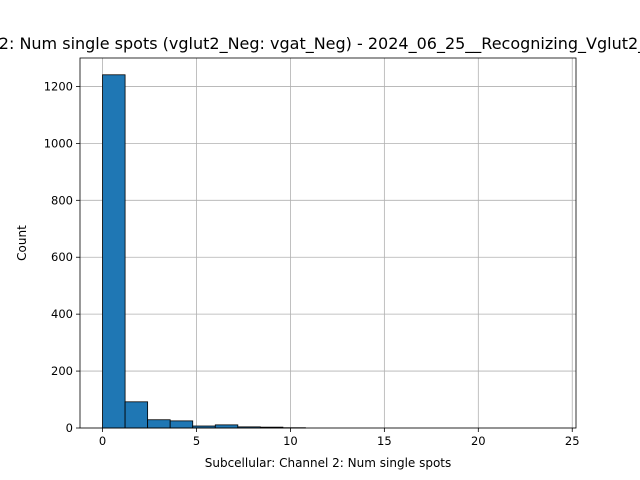  What do you see at coordinates (328, 463) in the screenshot?
I see `x-axis-label: Subcellular: Channel 2: Num single spots` at bounding box center [328, 463].